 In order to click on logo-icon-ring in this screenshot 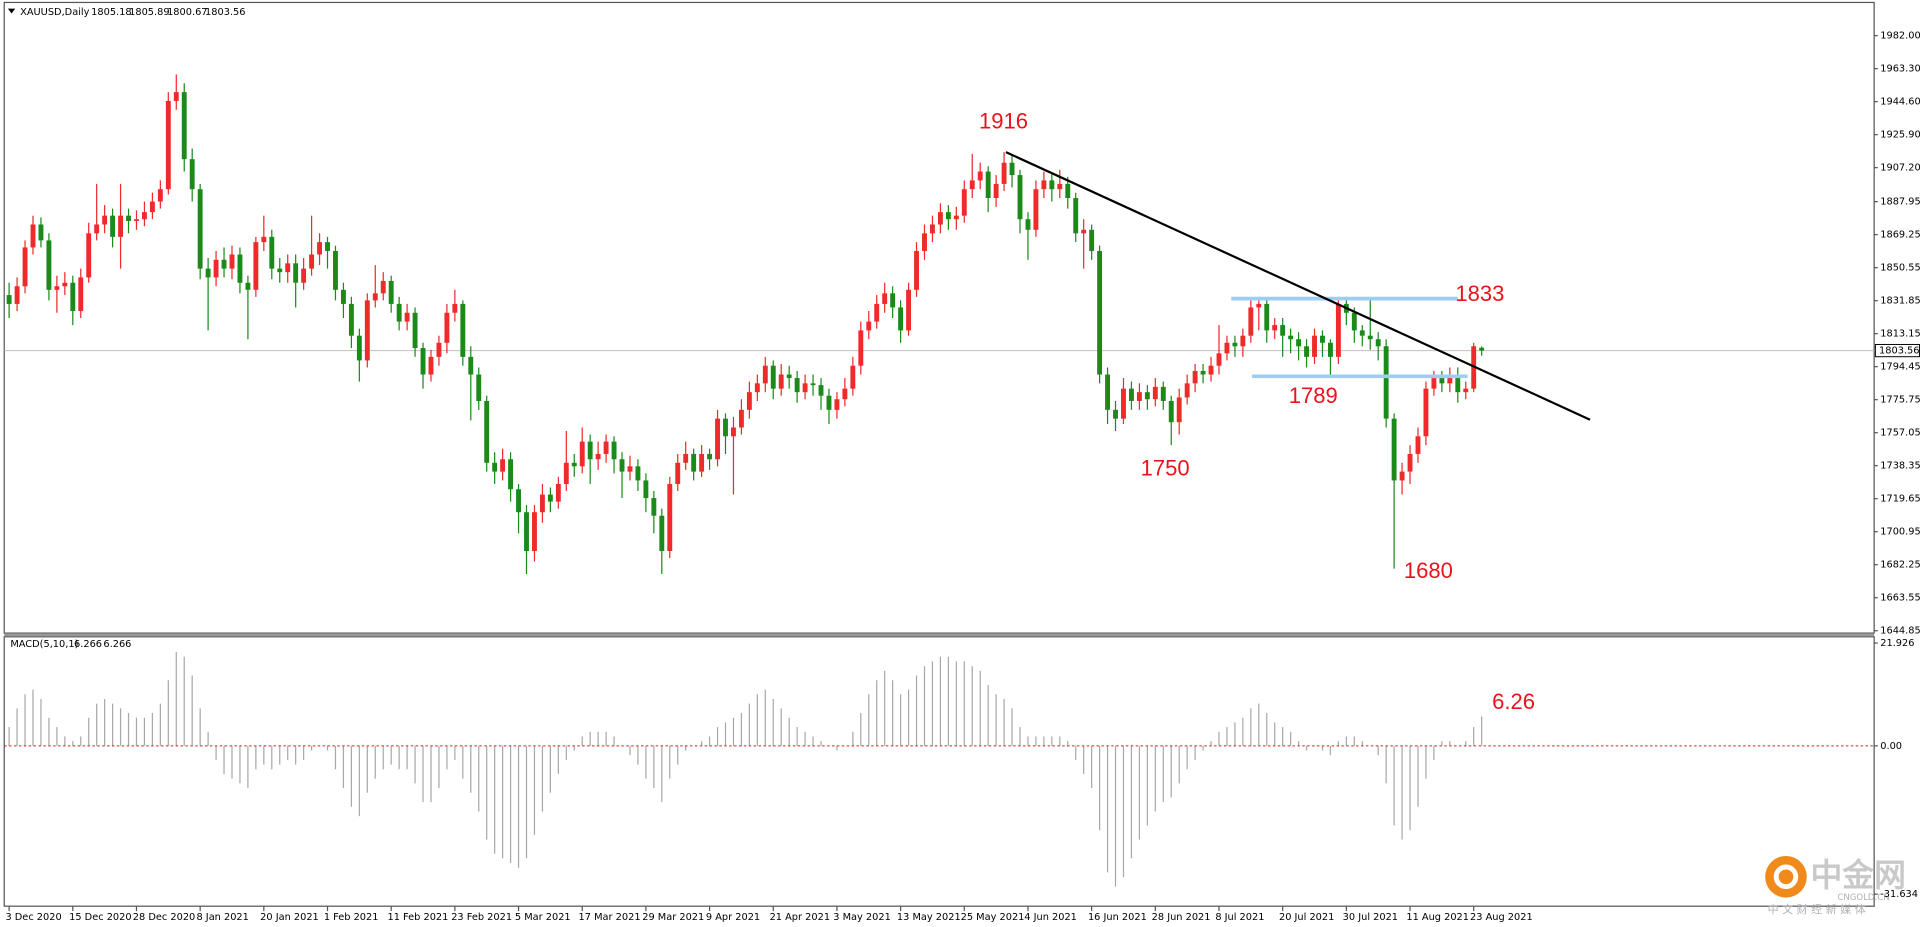, I will do `click(1786, 877)`.